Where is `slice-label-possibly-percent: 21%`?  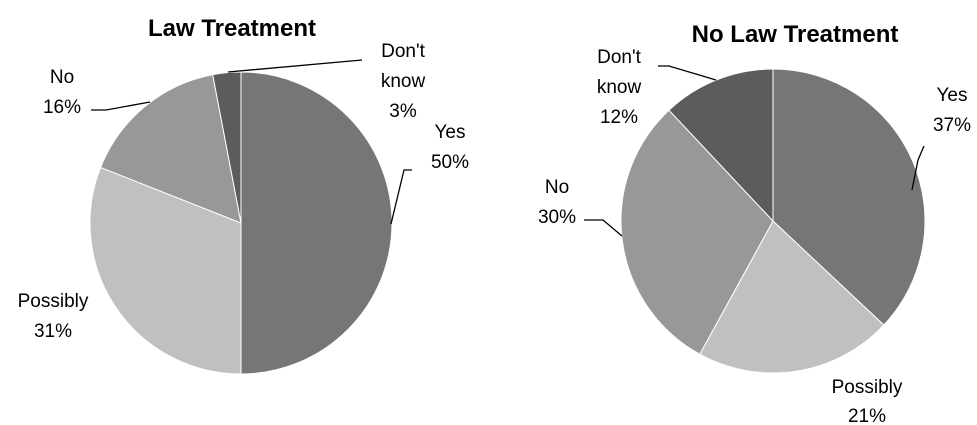 slice-label-possibly-percent: 21% is located at coordinates (867, 415).